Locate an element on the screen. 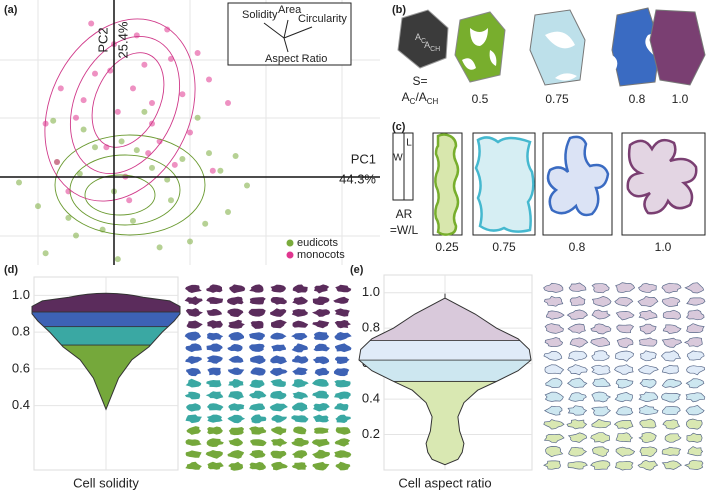  value-label: 0.8 is located at coordinates (577, 247).